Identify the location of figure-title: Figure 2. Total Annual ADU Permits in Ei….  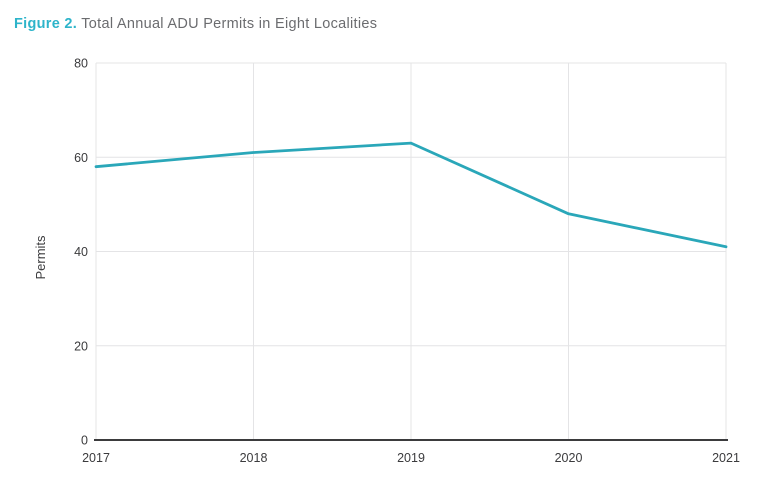
(195, 24).